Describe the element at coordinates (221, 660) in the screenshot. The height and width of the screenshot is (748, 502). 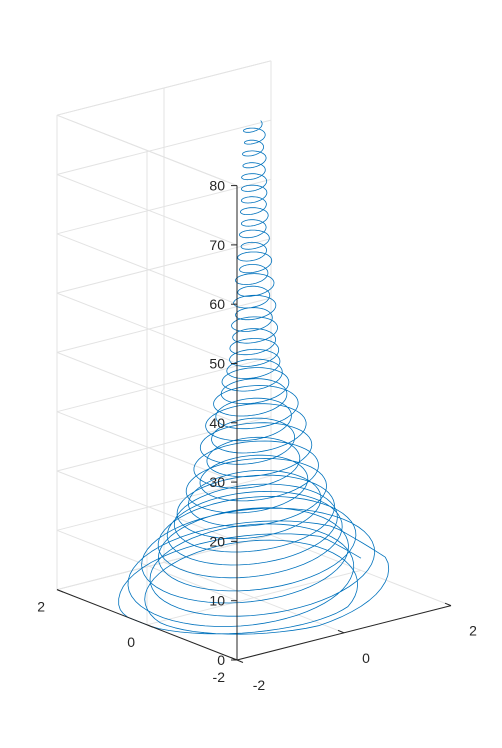
I see `z-tick-label: 0` at that location.